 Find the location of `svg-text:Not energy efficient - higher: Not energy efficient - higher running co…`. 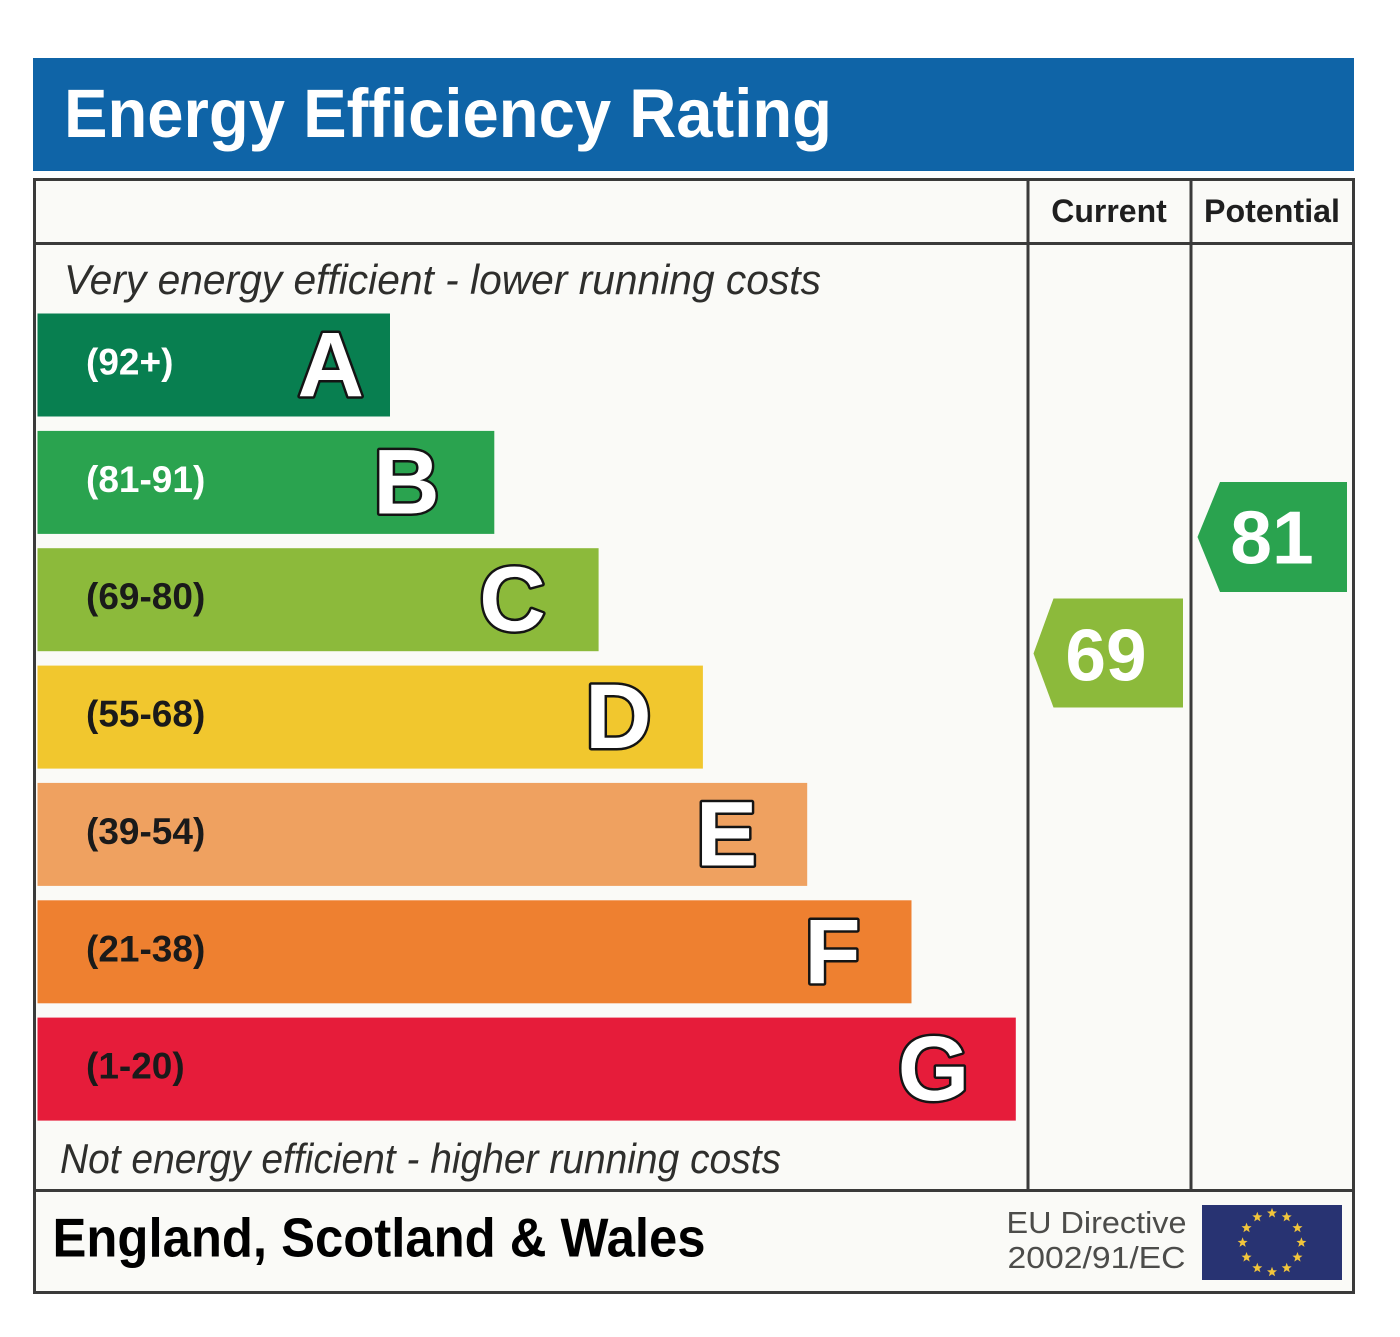

svg-text:Not energy efficient - higher: Not energy efficient - higher running co… is located at coordinates (420, 1158).